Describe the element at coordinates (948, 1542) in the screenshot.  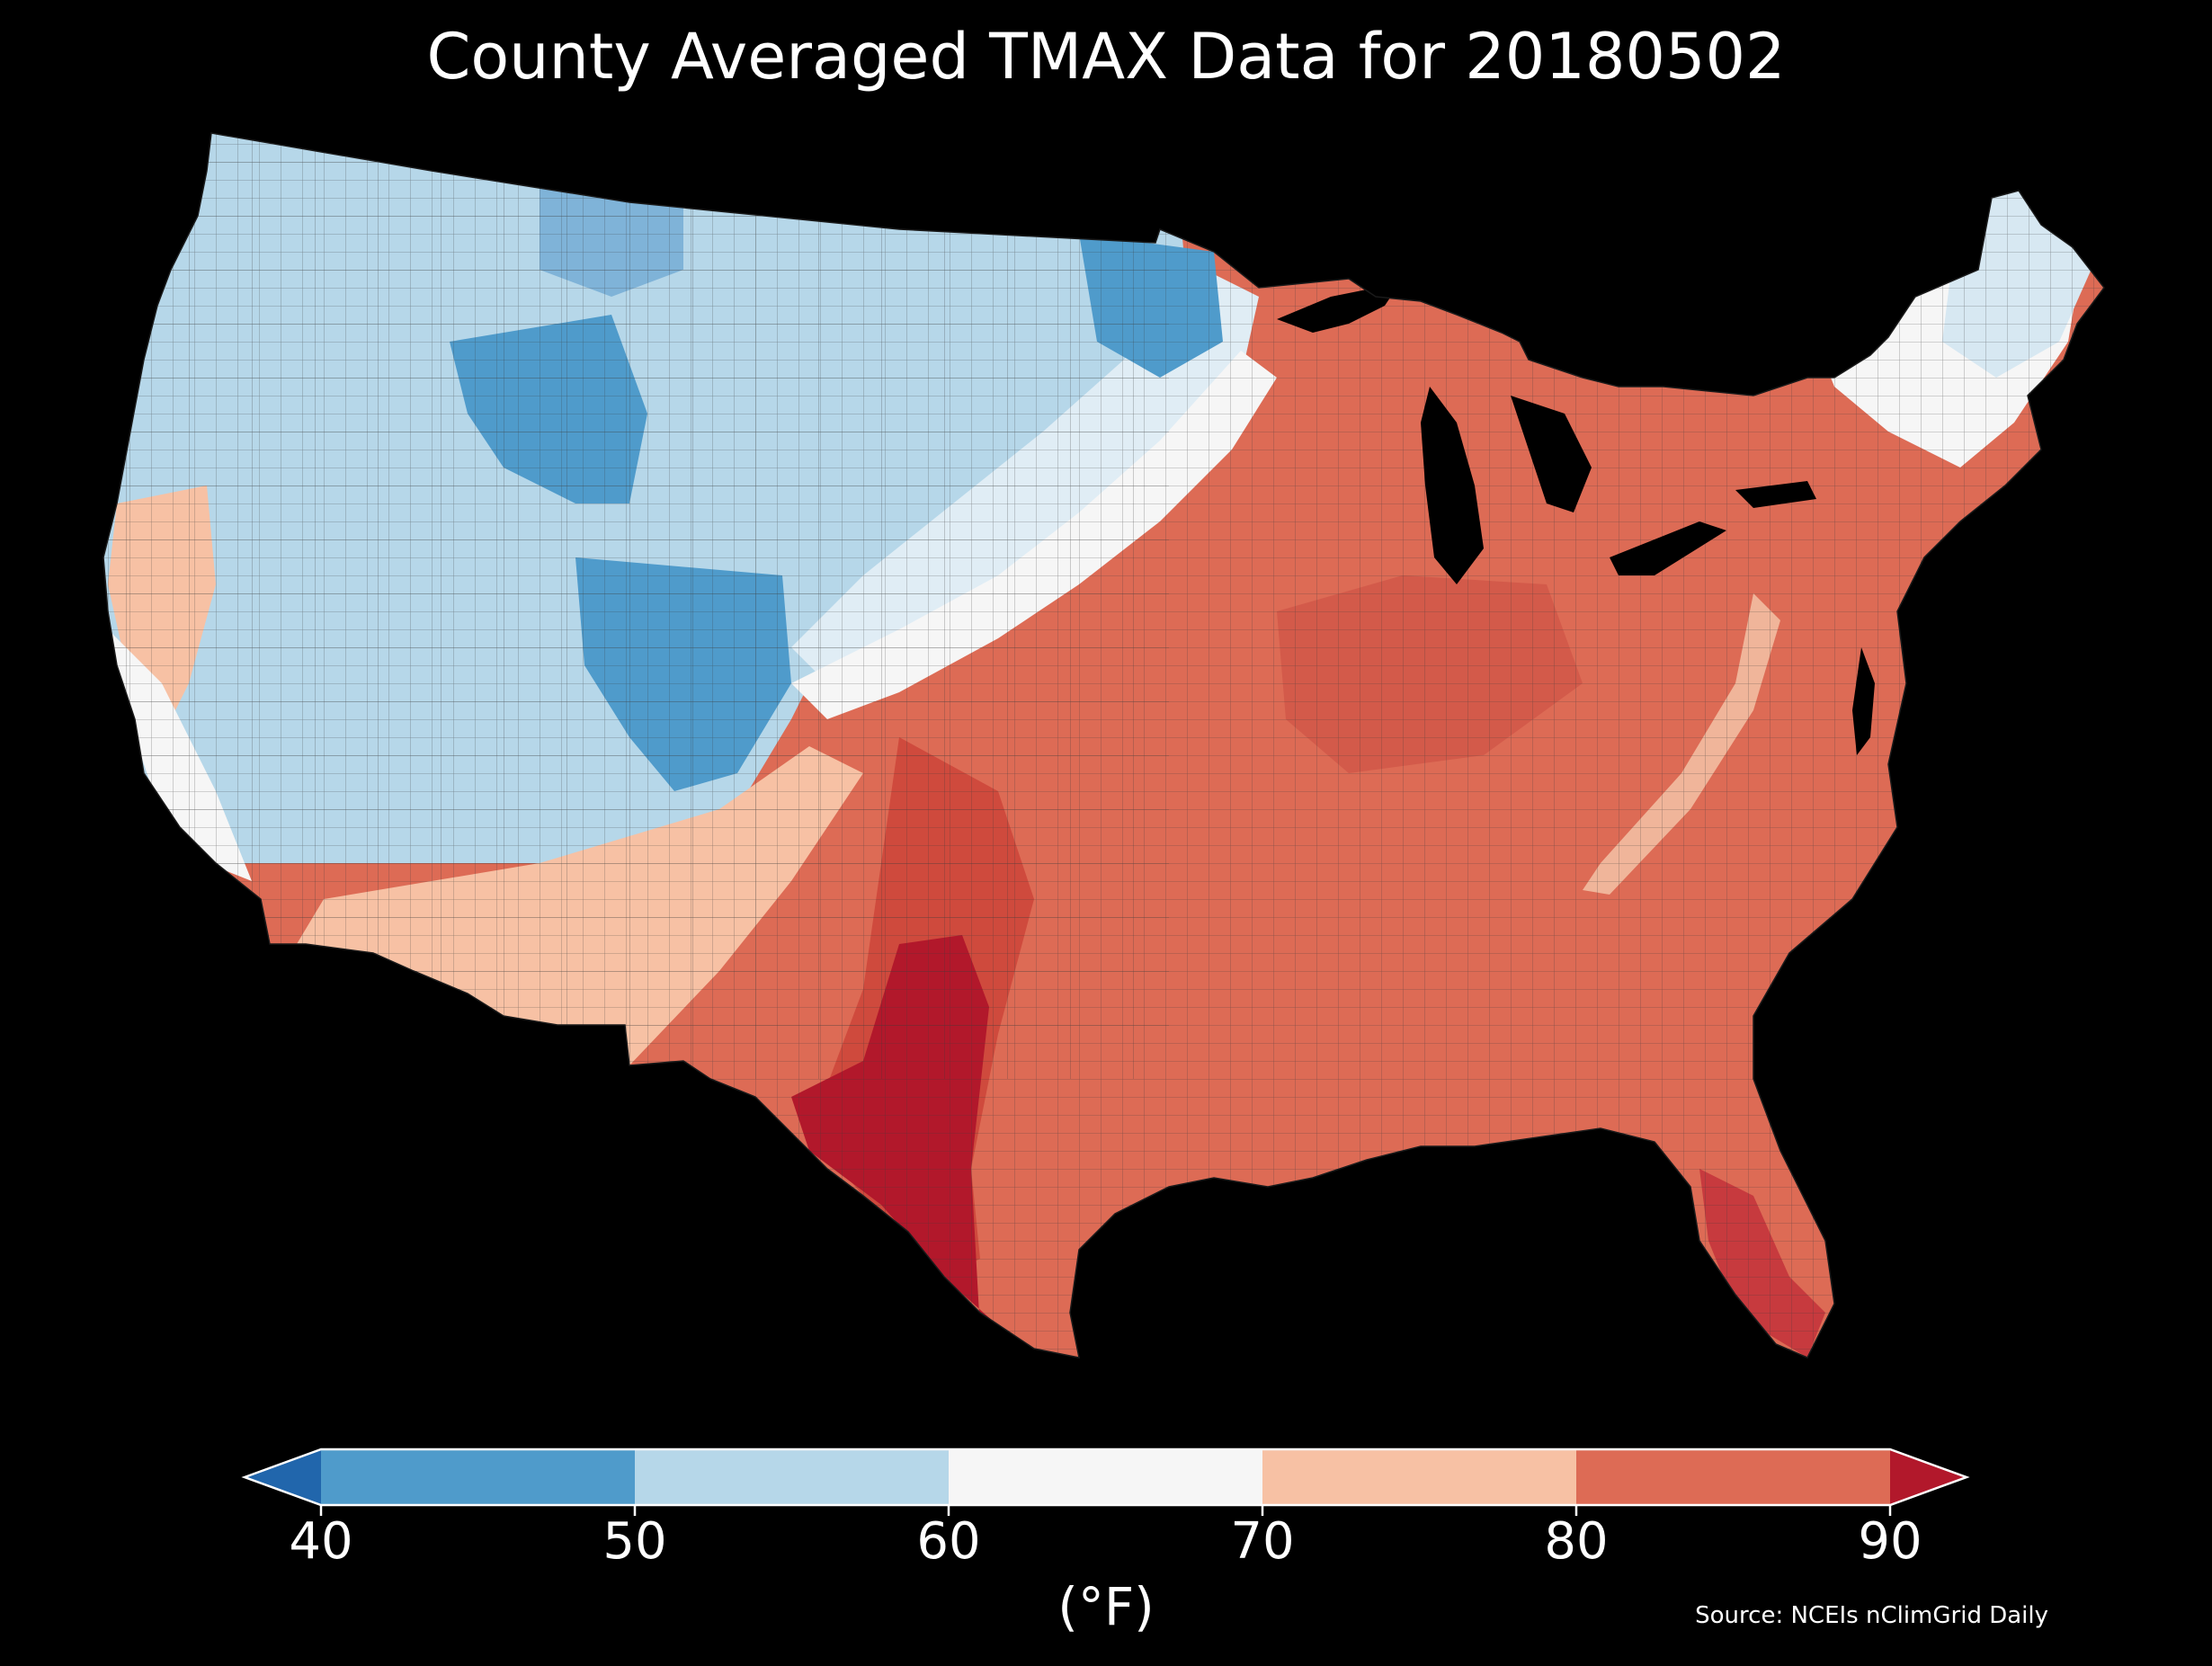
I see `colorbar-tick-label: 60` at that location.